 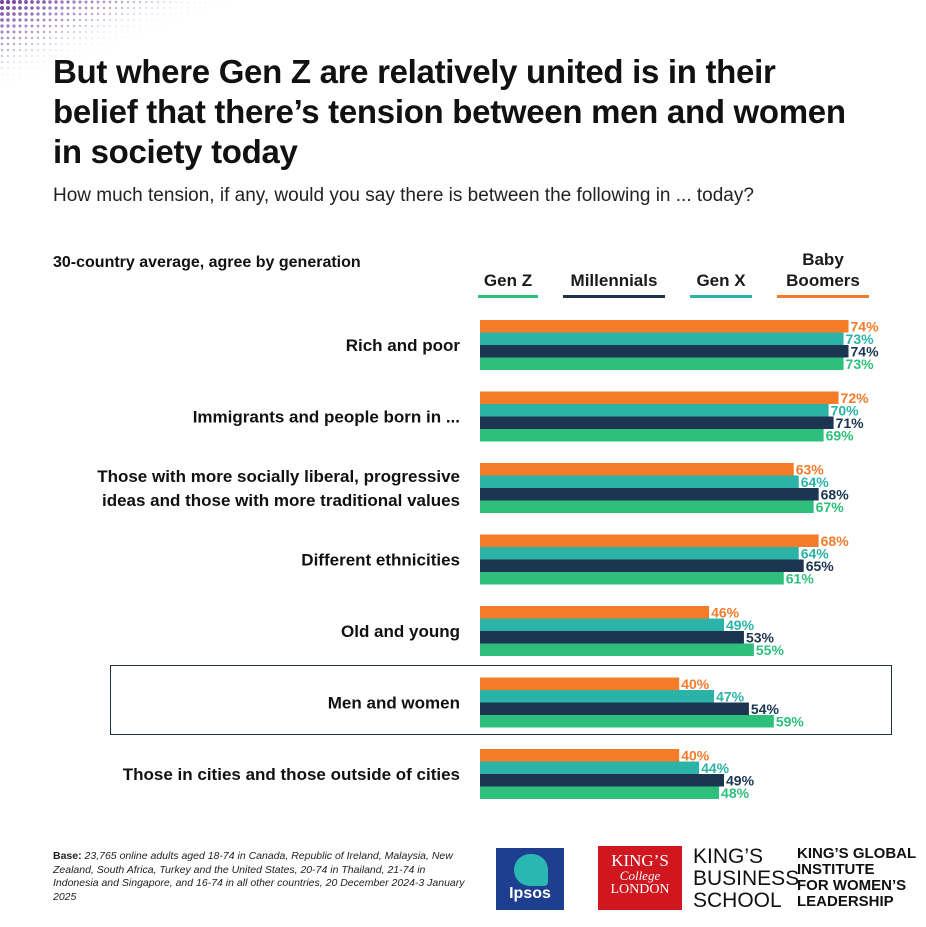 I want to click on data-label: 47%, so click(x=730, y=697).